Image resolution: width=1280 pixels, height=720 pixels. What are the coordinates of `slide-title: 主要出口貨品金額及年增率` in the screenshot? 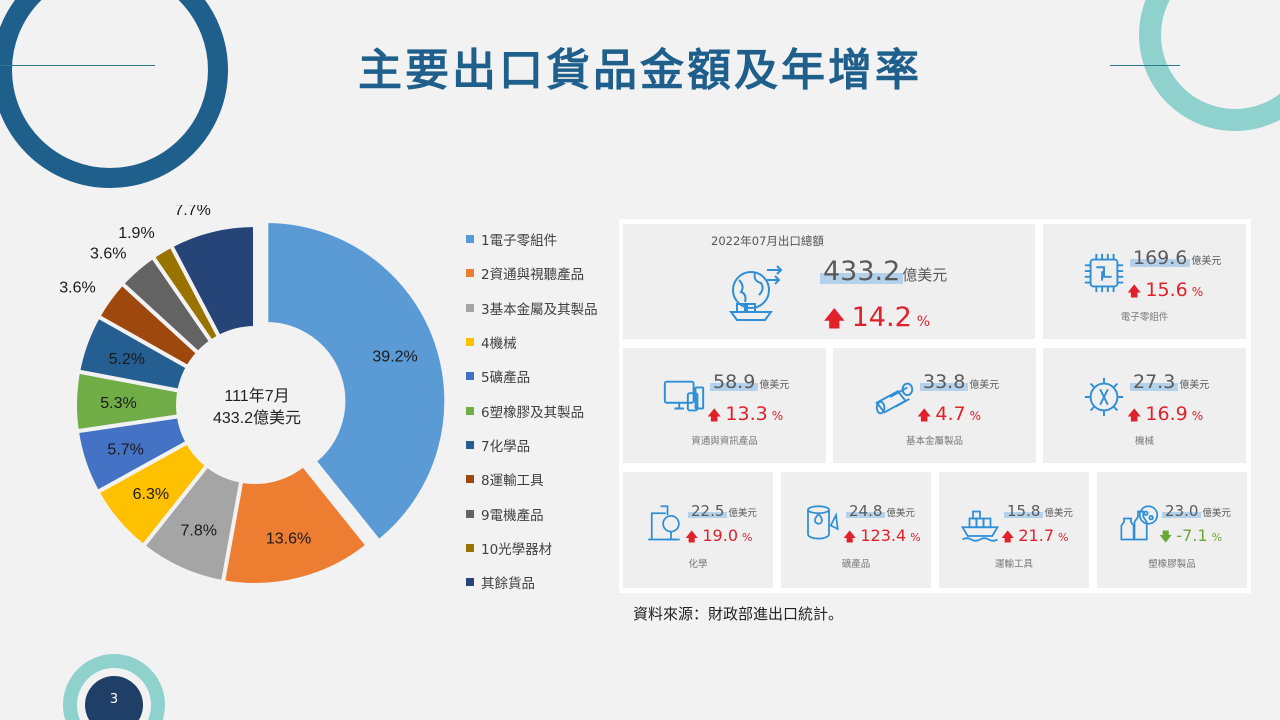 It's located at (640, 70).